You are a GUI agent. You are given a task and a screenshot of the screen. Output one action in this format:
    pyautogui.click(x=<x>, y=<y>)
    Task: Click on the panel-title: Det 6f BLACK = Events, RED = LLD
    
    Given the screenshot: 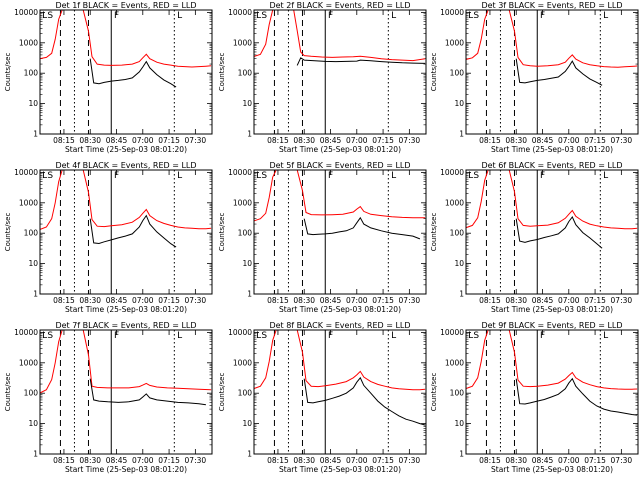 What is the action you would take?
    pyautogui.click(x=551, y=165)
    